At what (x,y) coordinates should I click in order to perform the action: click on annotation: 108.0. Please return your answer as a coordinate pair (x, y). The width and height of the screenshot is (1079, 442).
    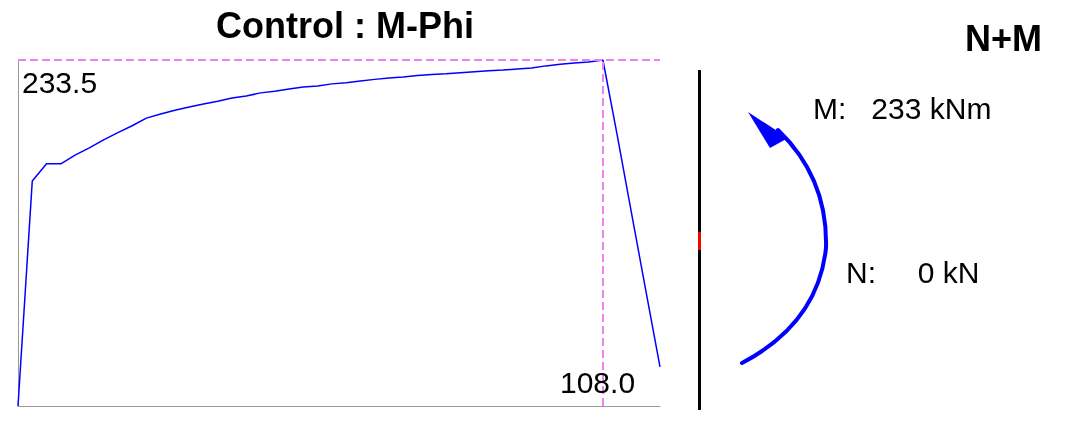
    Looking at the image, I should click on (598, 383).